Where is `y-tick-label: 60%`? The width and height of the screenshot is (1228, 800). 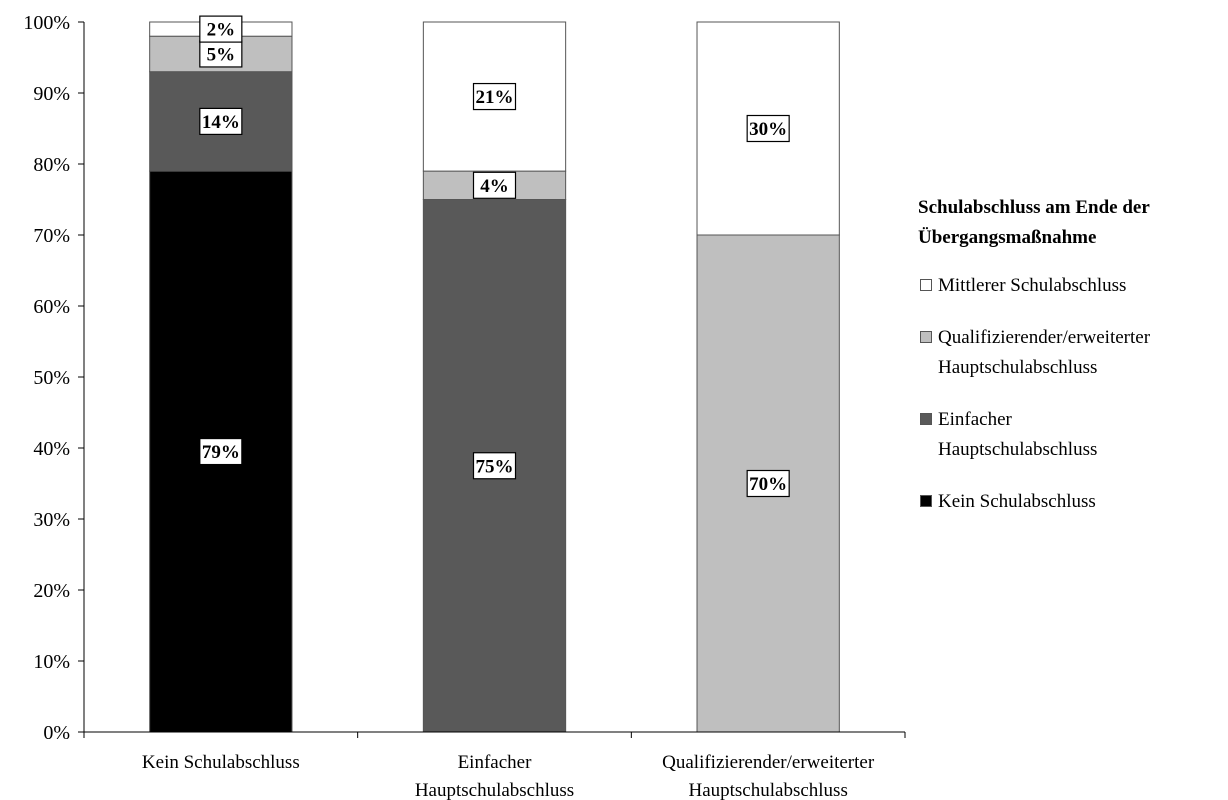
y-tick-label: 60% is located at coordinates (51, 307).